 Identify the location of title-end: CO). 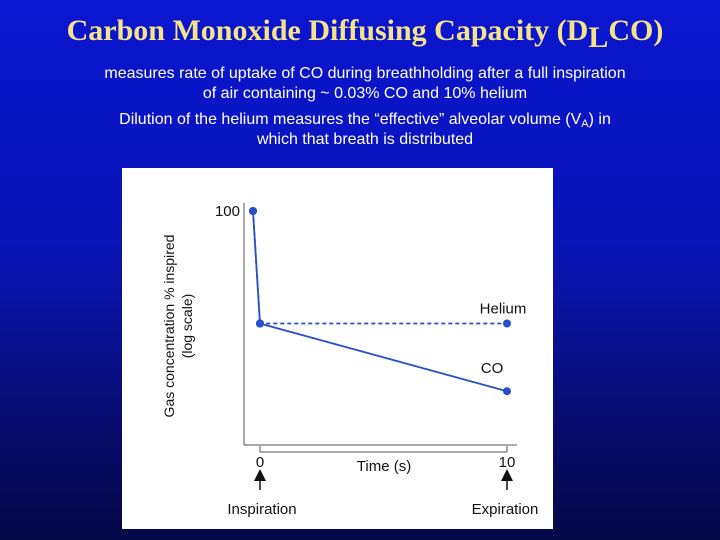
(636, 30).